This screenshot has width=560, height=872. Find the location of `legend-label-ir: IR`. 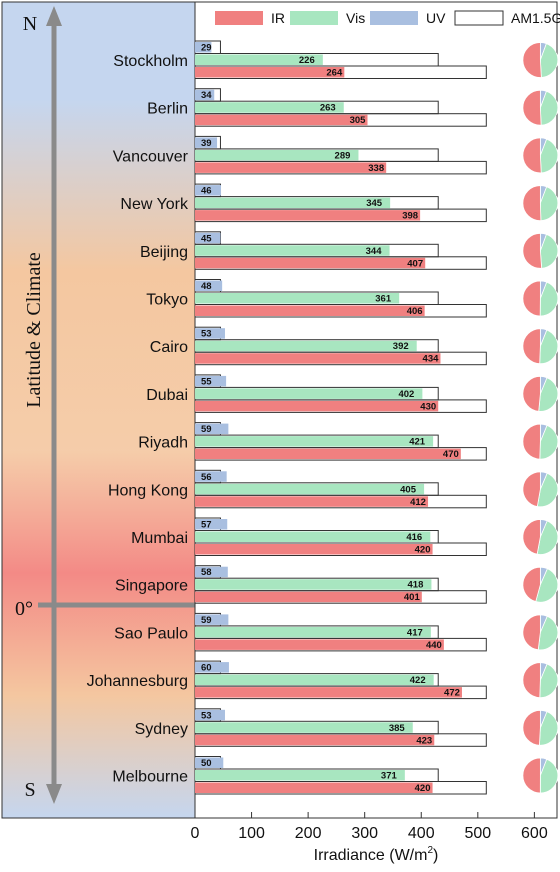

legend-label-ir: IR is located at coordinates (278, 18).